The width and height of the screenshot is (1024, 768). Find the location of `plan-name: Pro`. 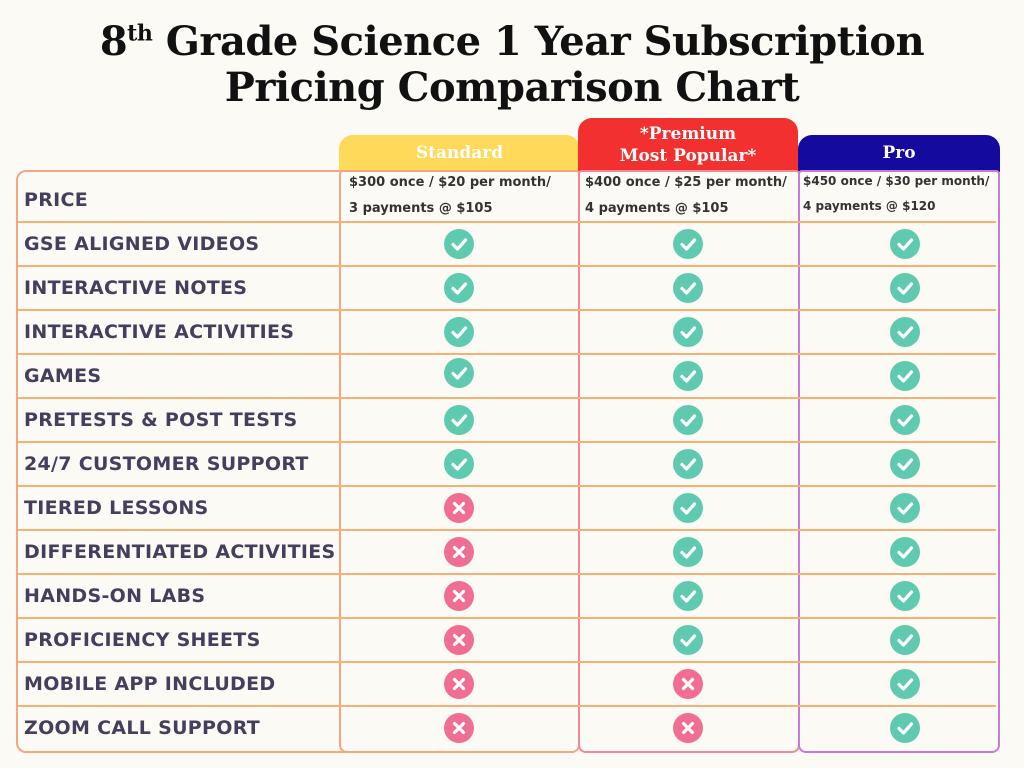

plan-name: Pro is located at coordinates (899, 153).